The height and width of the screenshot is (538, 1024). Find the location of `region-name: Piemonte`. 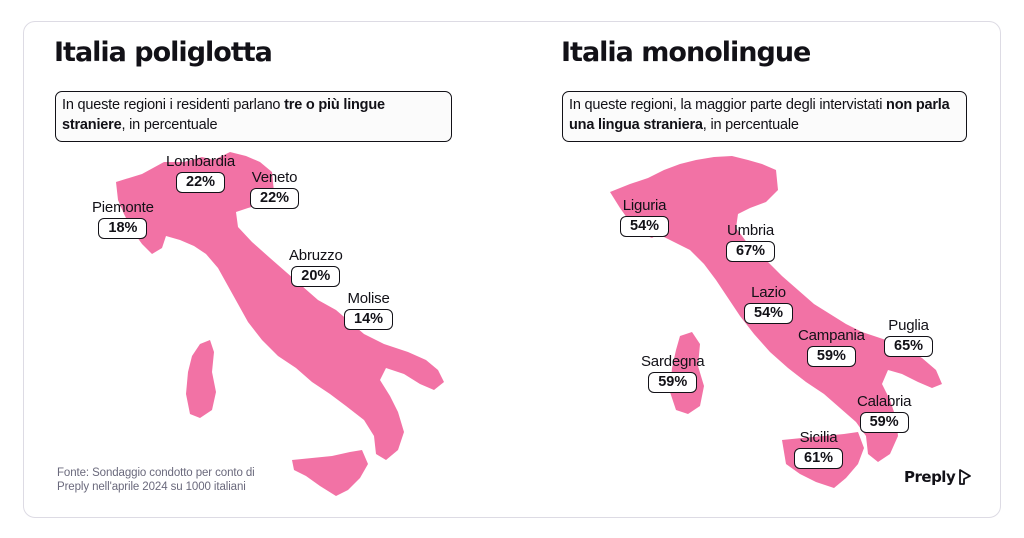

region-name: Piemonte is located at coordinates (123, 207).